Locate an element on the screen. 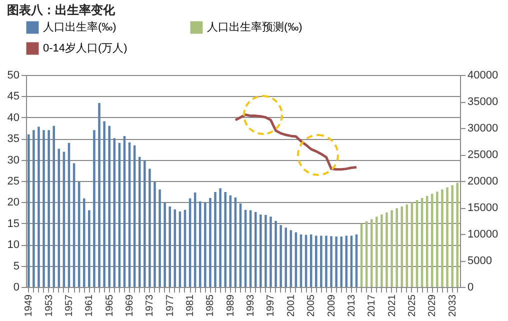 This screenshot has width=508, height=321. y-tick-label: 20 is located at coordinates (13, 202).